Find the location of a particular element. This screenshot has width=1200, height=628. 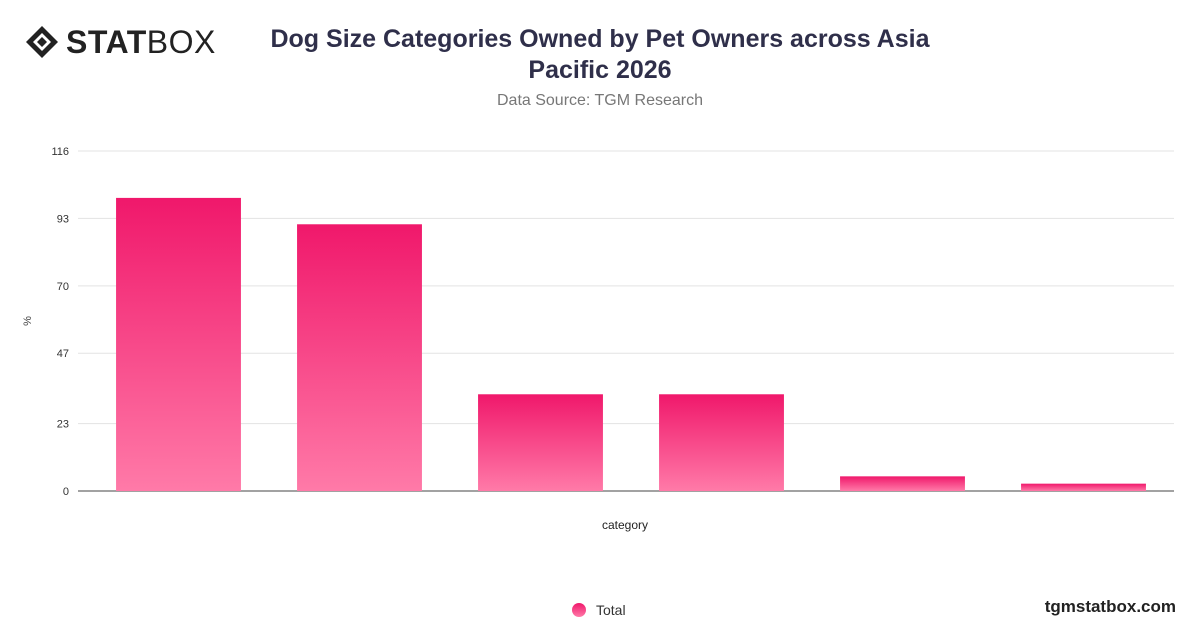

y-tick-label: 116 is located at coordinates (60, 152).